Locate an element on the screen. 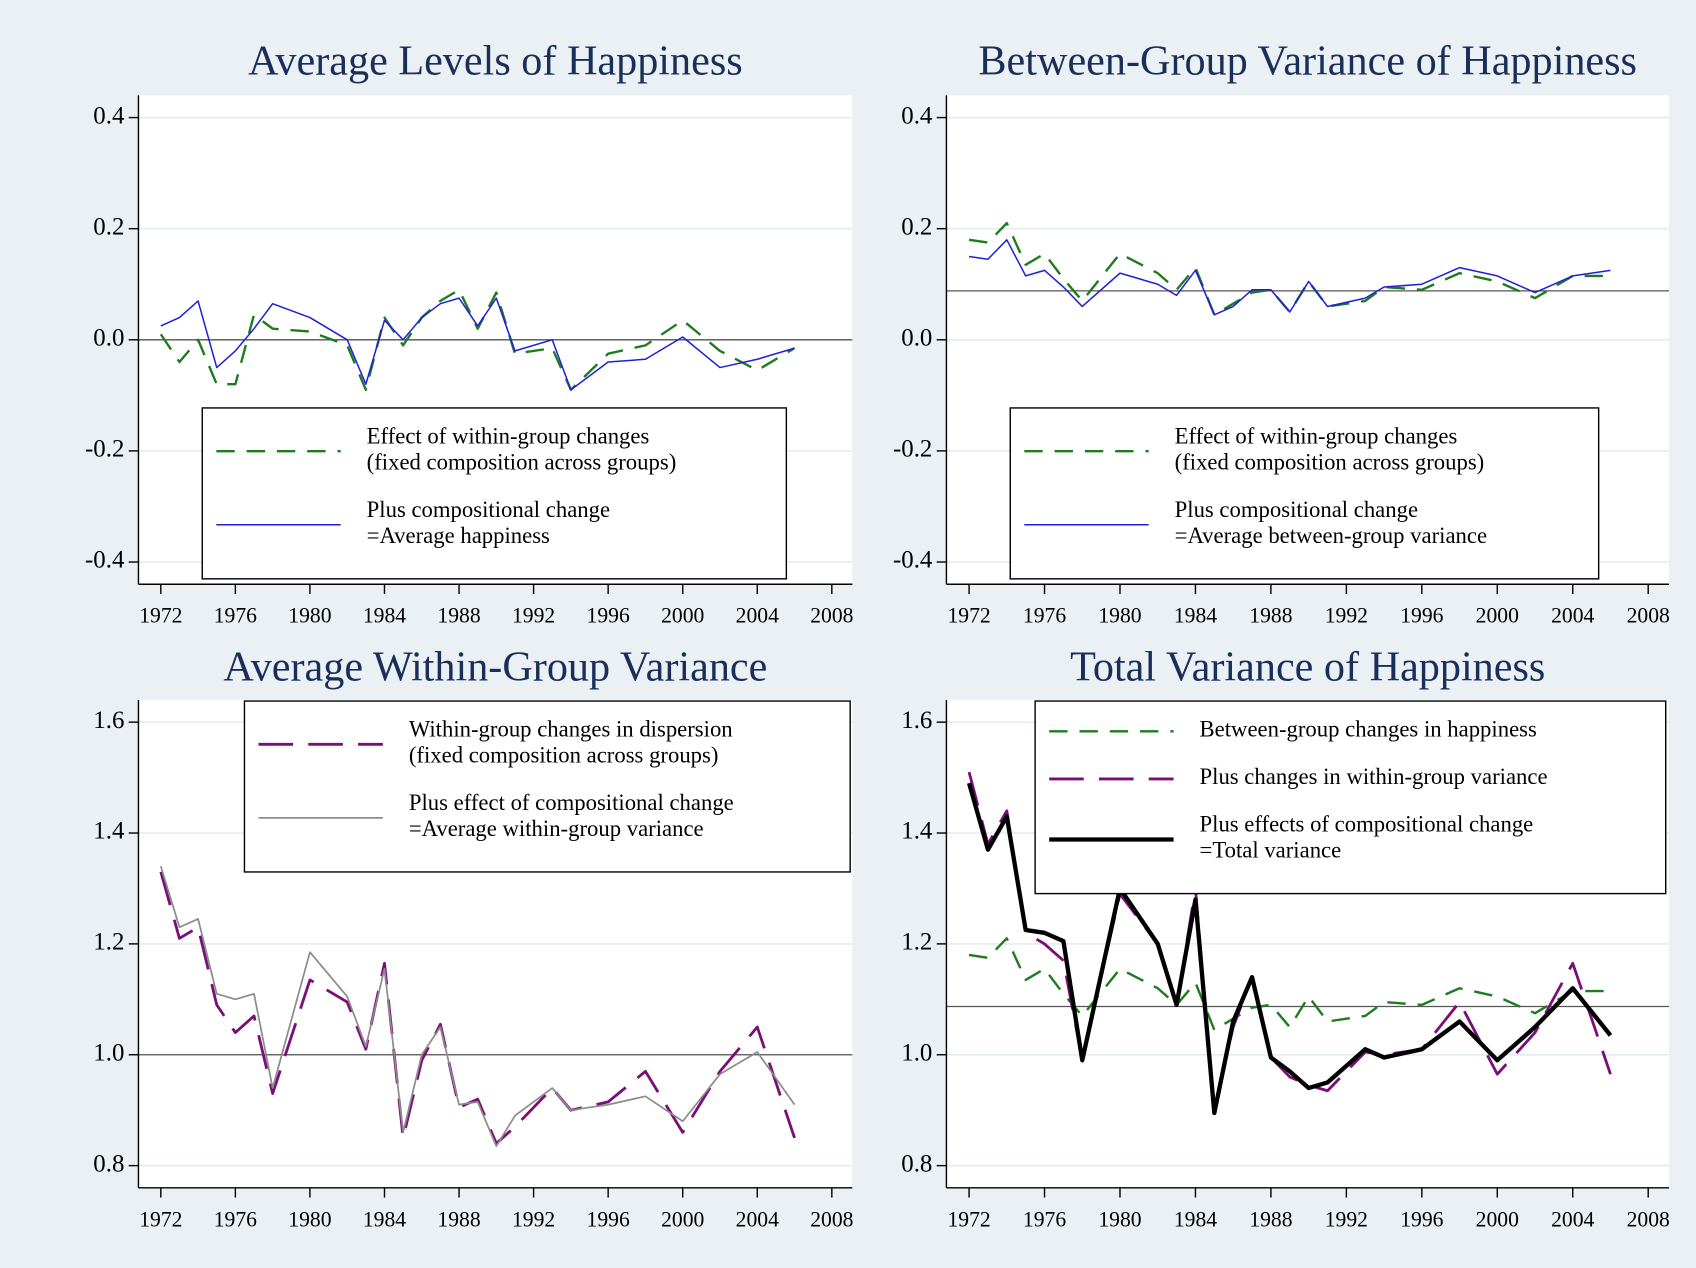 The image size is (1696, 1268). legend-label: =Average within-group variance is located at coordinates (556, 828).